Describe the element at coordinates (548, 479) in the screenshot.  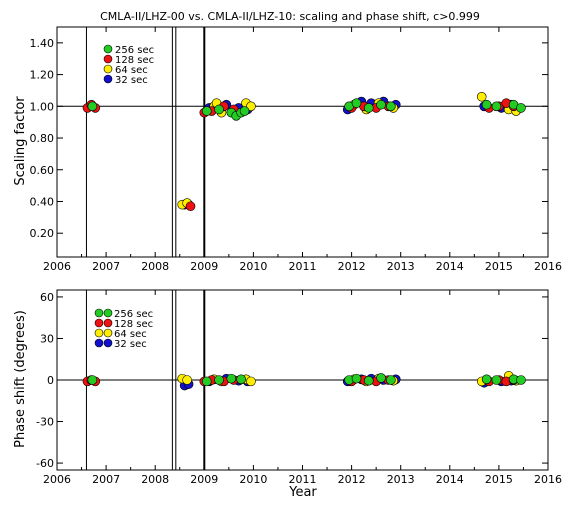
I see `bottom-x-tick-label: 2016` at that location.